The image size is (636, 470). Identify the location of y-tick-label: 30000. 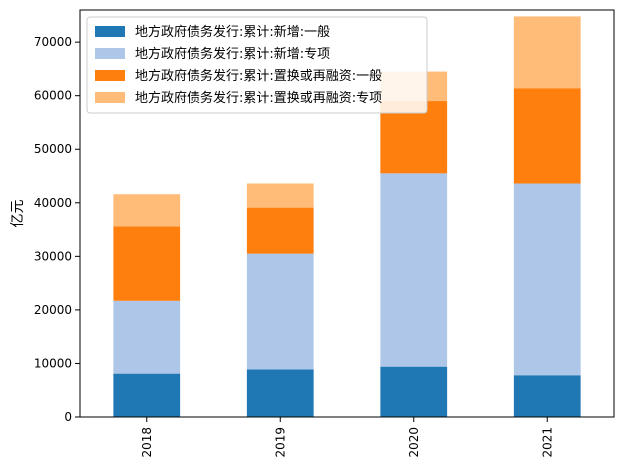
(53, 256).